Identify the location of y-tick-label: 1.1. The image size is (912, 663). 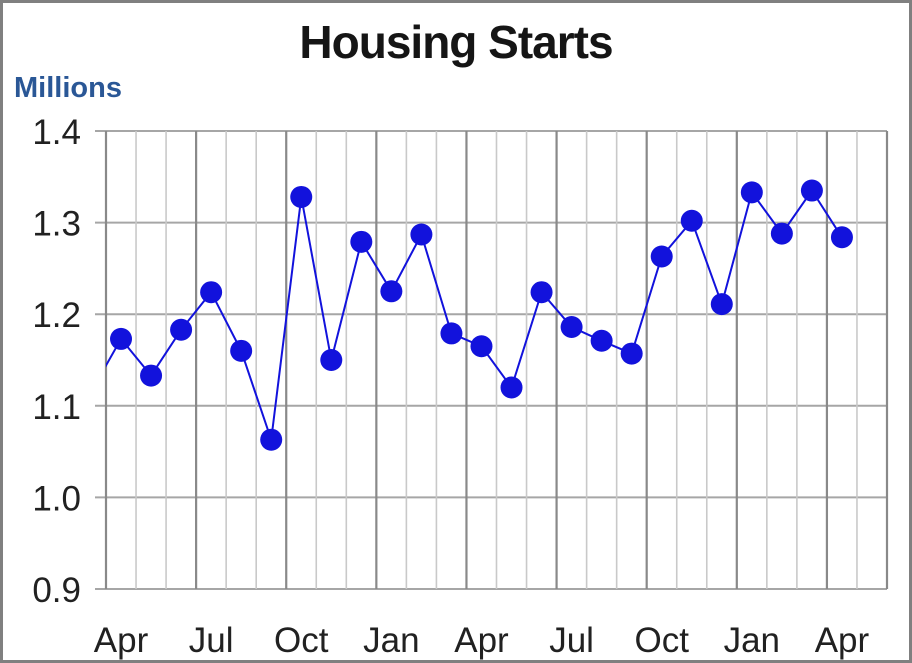
(56, 407).